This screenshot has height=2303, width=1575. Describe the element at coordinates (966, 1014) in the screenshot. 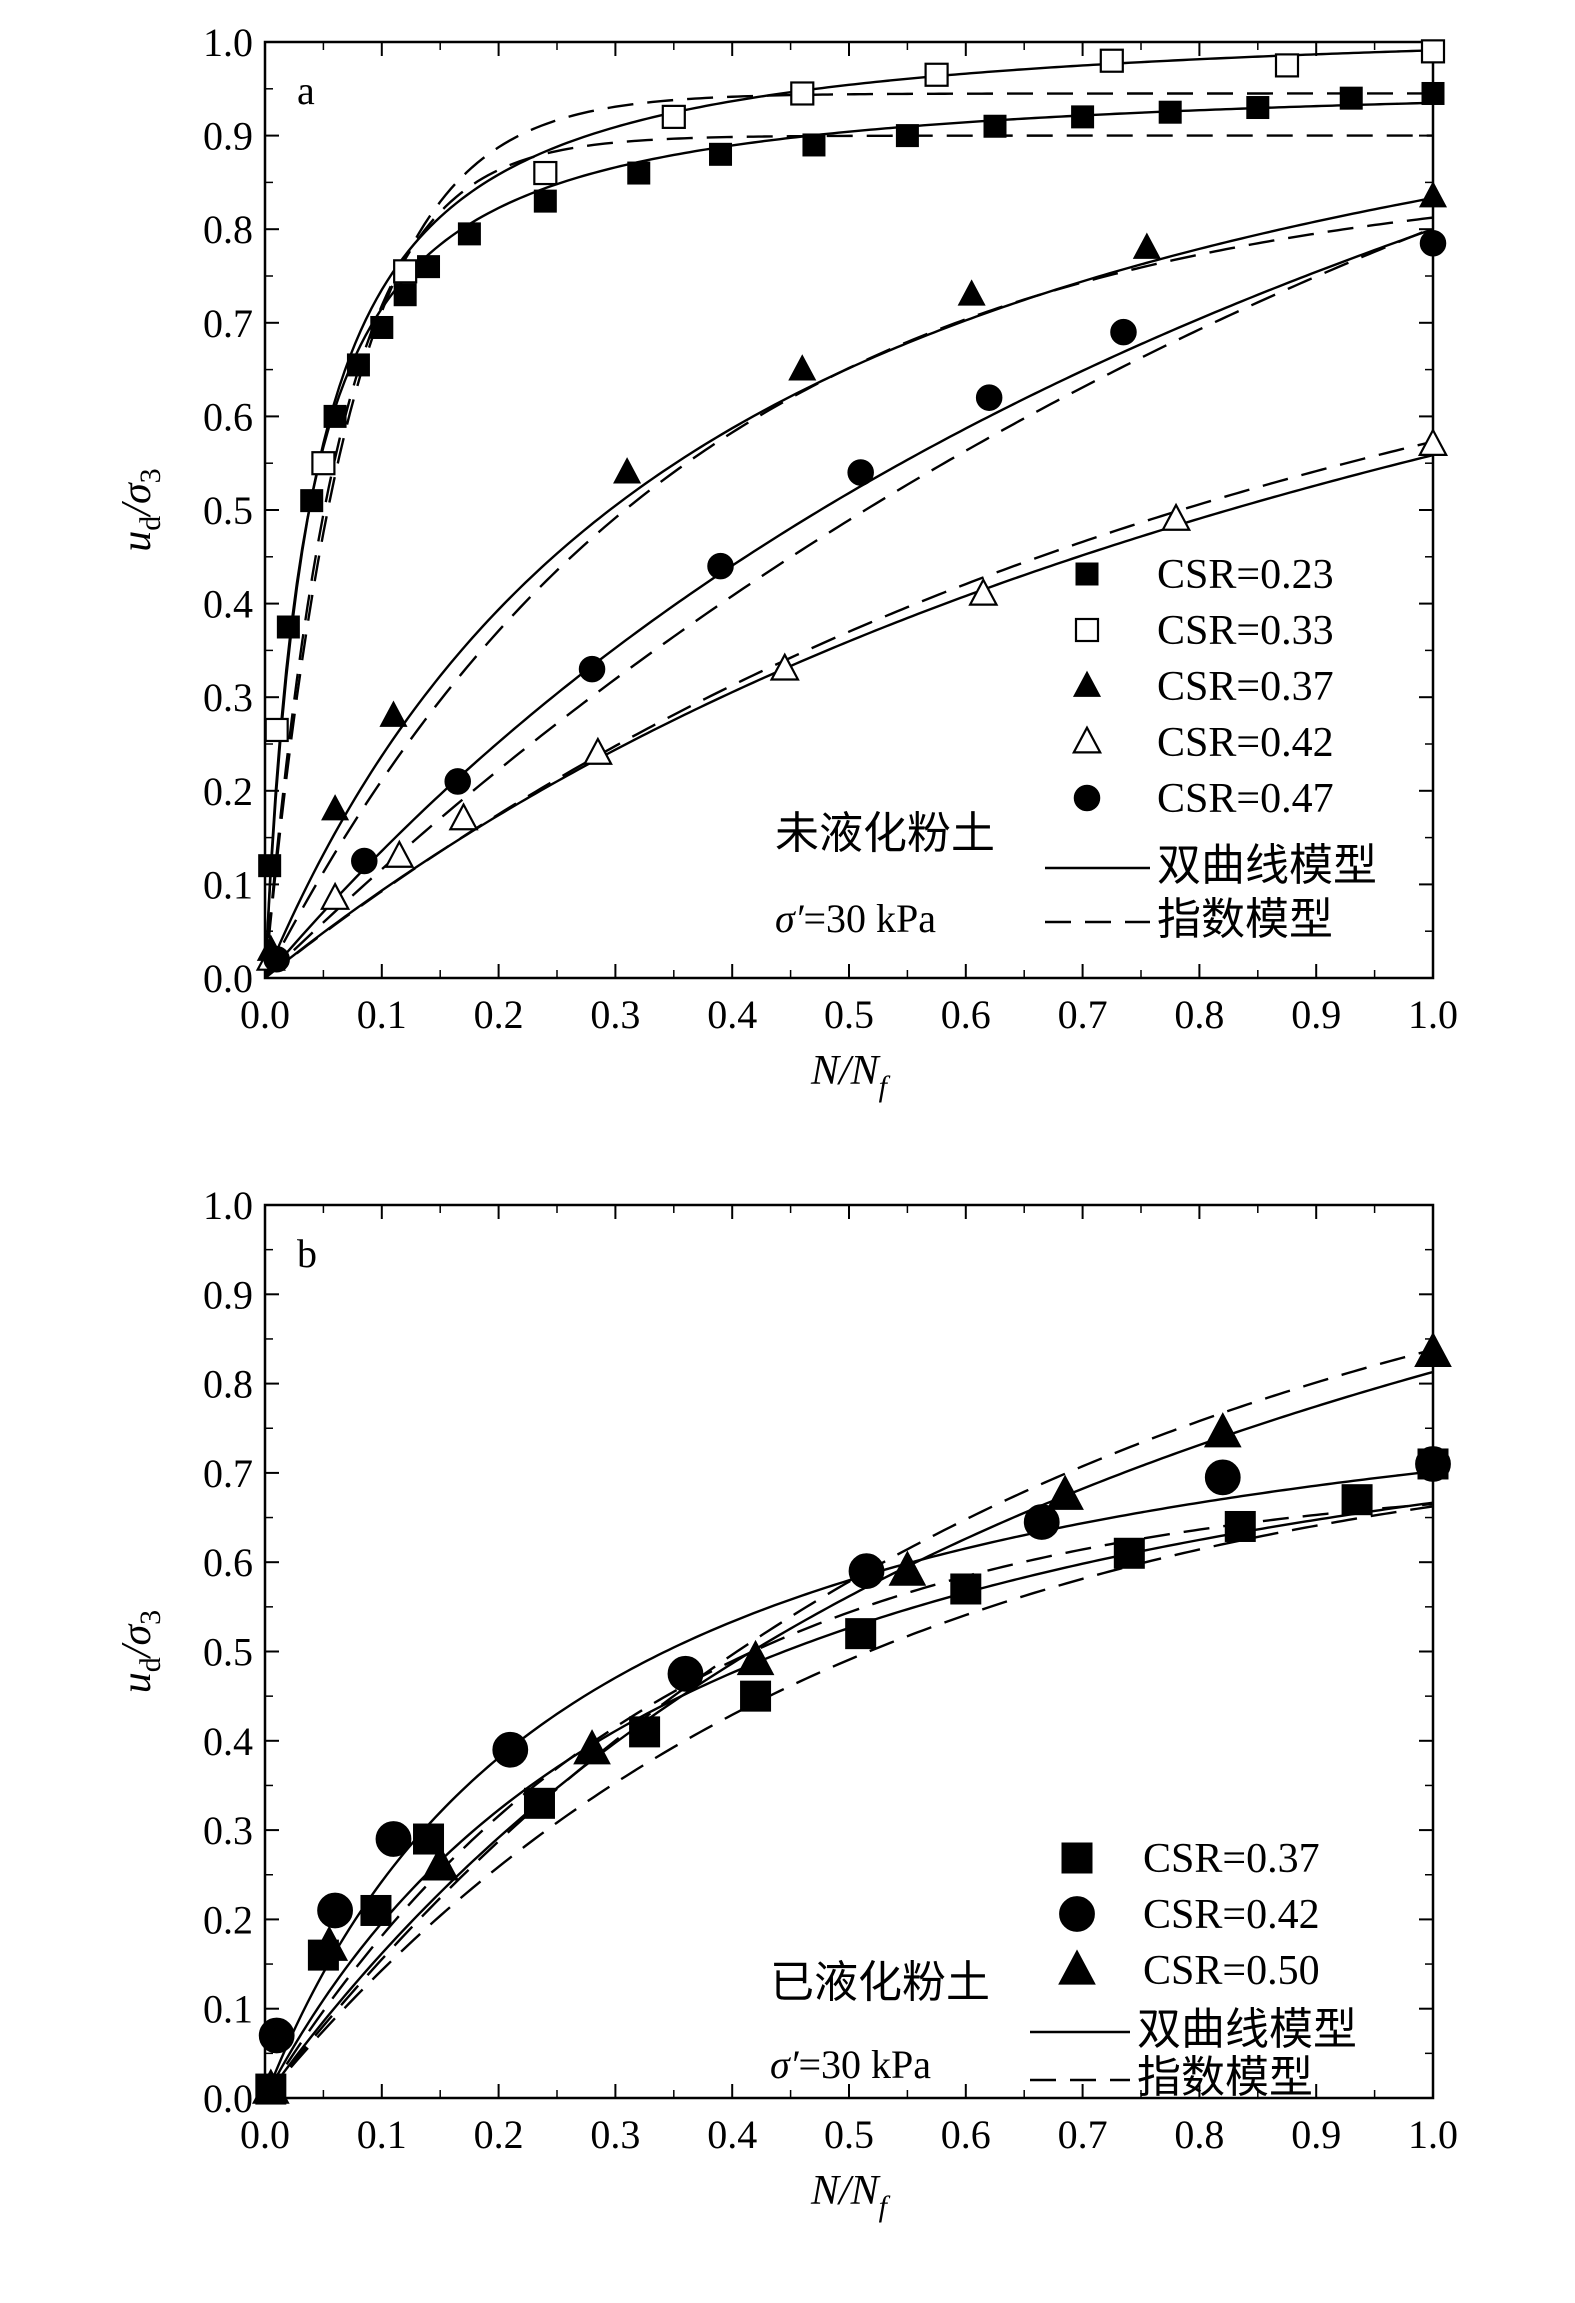

I see `x-tick-label: 0.6` at that location.